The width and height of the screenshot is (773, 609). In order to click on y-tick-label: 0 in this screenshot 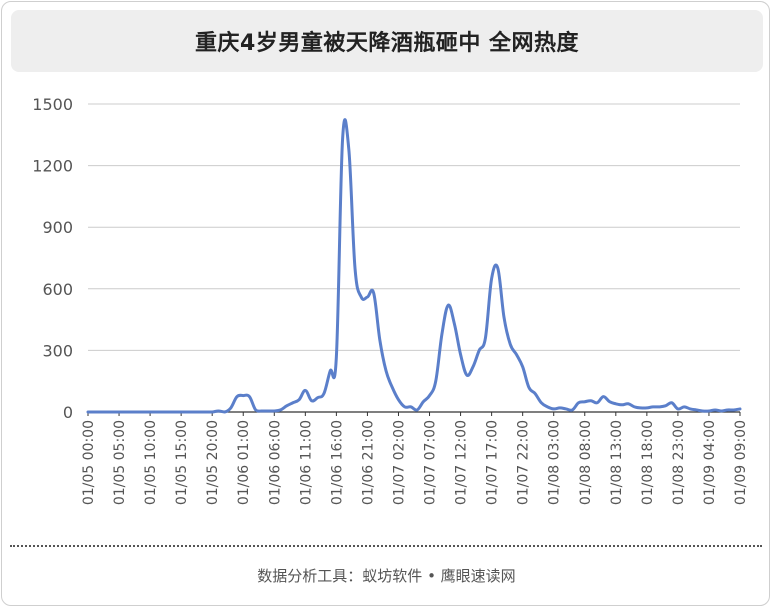, I will do `click(68, 412)`.